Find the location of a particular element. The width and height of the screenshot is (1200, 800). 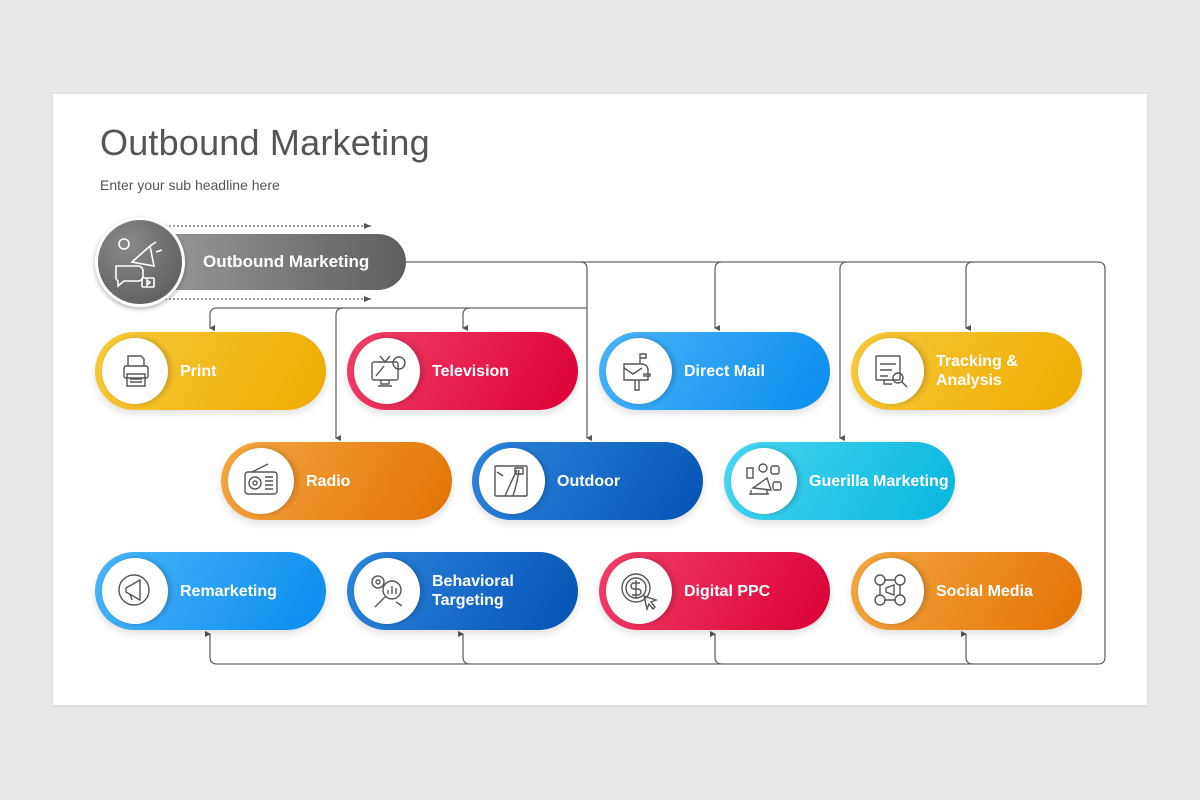

node-behavioral-targeting: Behavioral Targeting is located at coordinates (462, 591).